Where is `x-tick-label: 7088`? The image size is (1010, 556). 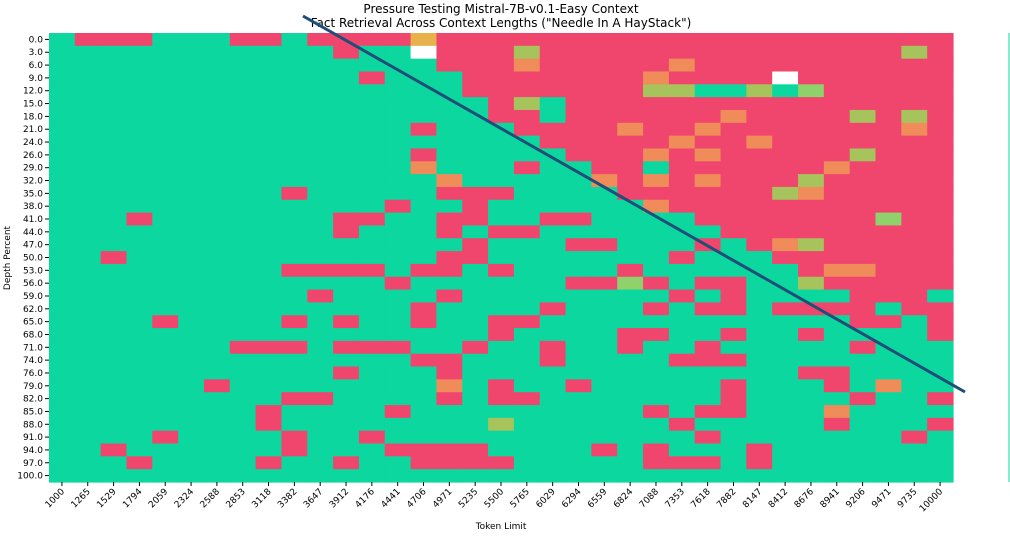 x-tick-label: 7088 is located at coordinates (649, 498).